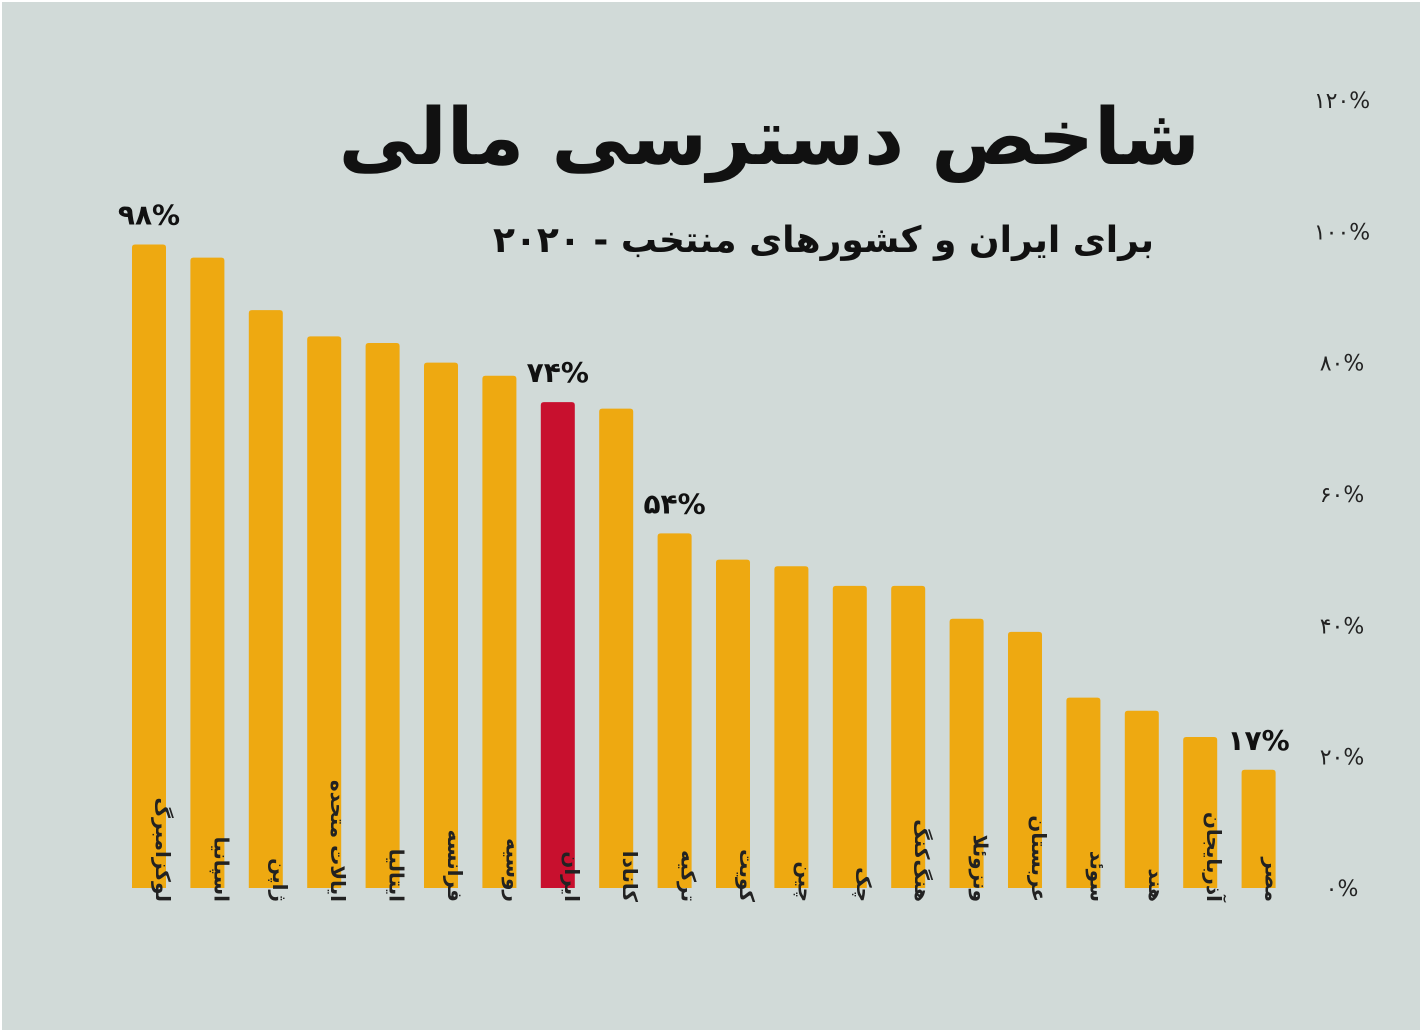  What do you see at coordinates (1342, 101) in the screenshot?
I see `y-tick-label: ۱۲۰%` at bounding box center [1342, 101].